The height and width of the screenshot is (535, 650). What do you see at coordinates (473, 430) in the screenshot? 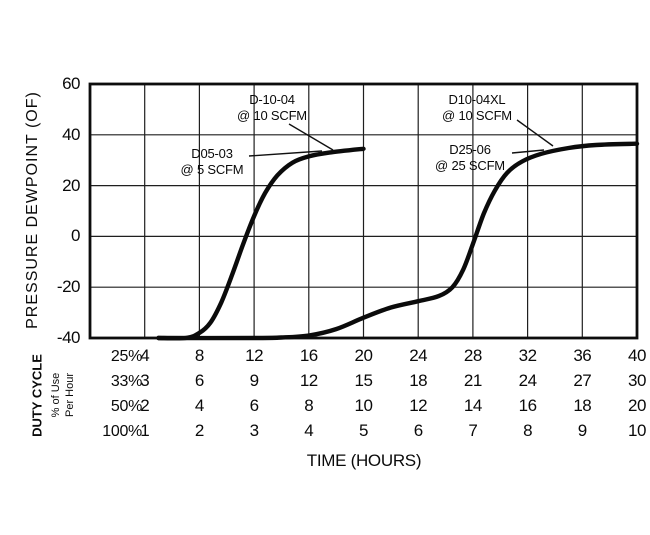
I see `duty-hours-value: 7` at bounding box center [473, 430].